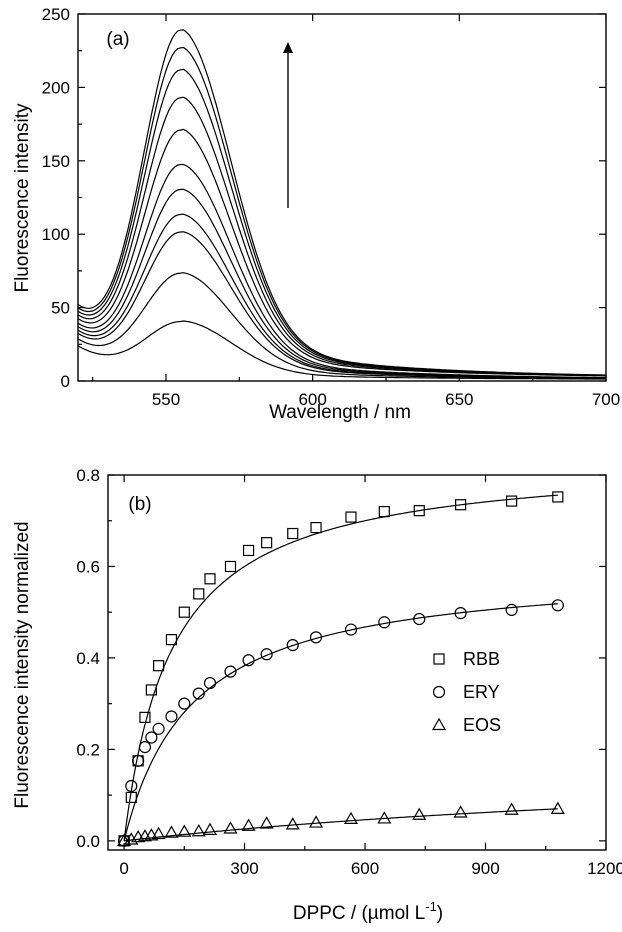 Image resolution: width=622 pixels, height=932 pixels. I want to click on panel-a-x-tick-label: 700, so click(606, 399).